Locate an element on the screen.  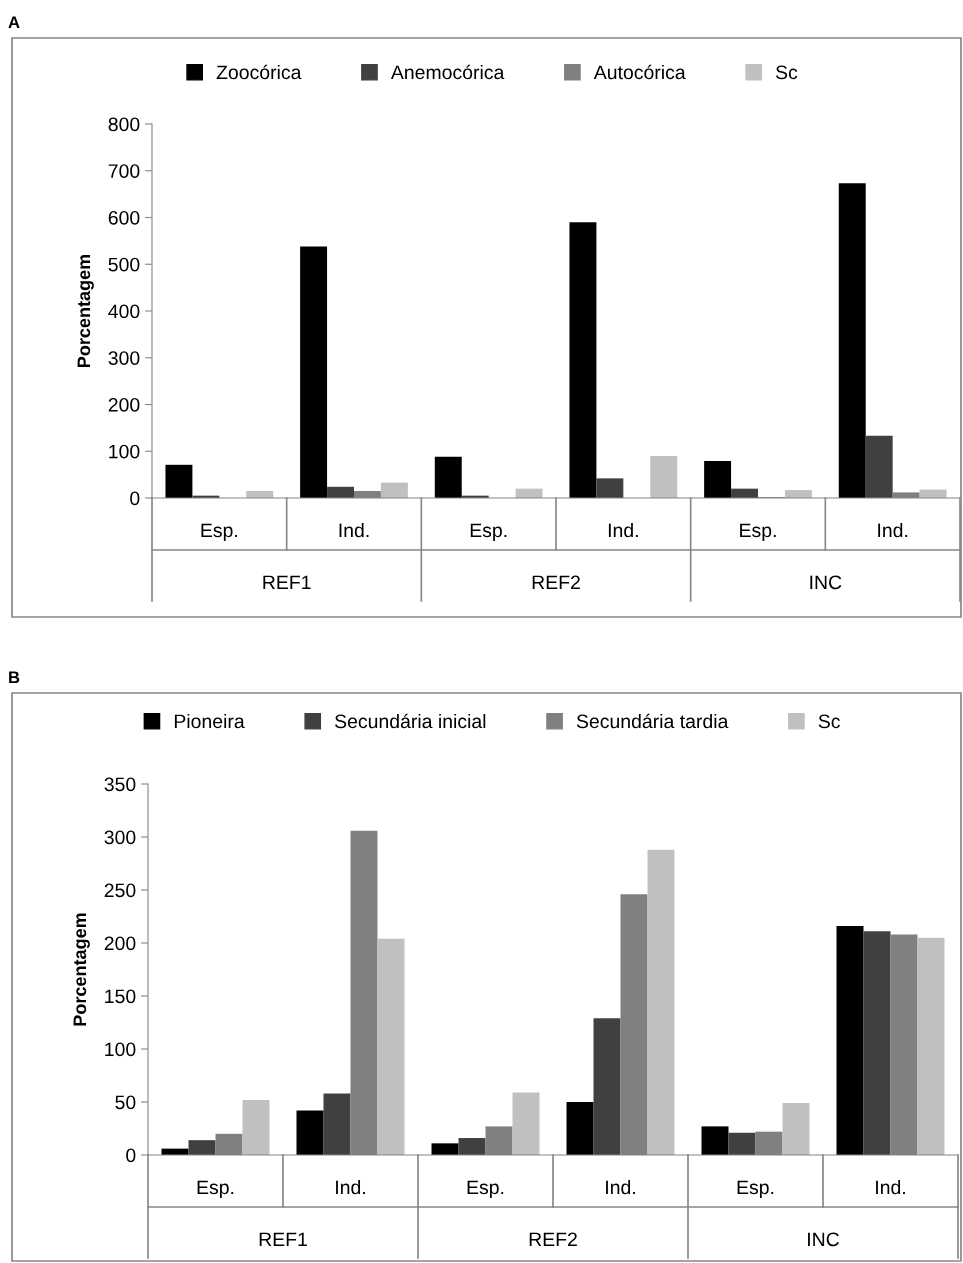
legend-label: Anemocórica is located at coordinates (447, 72).